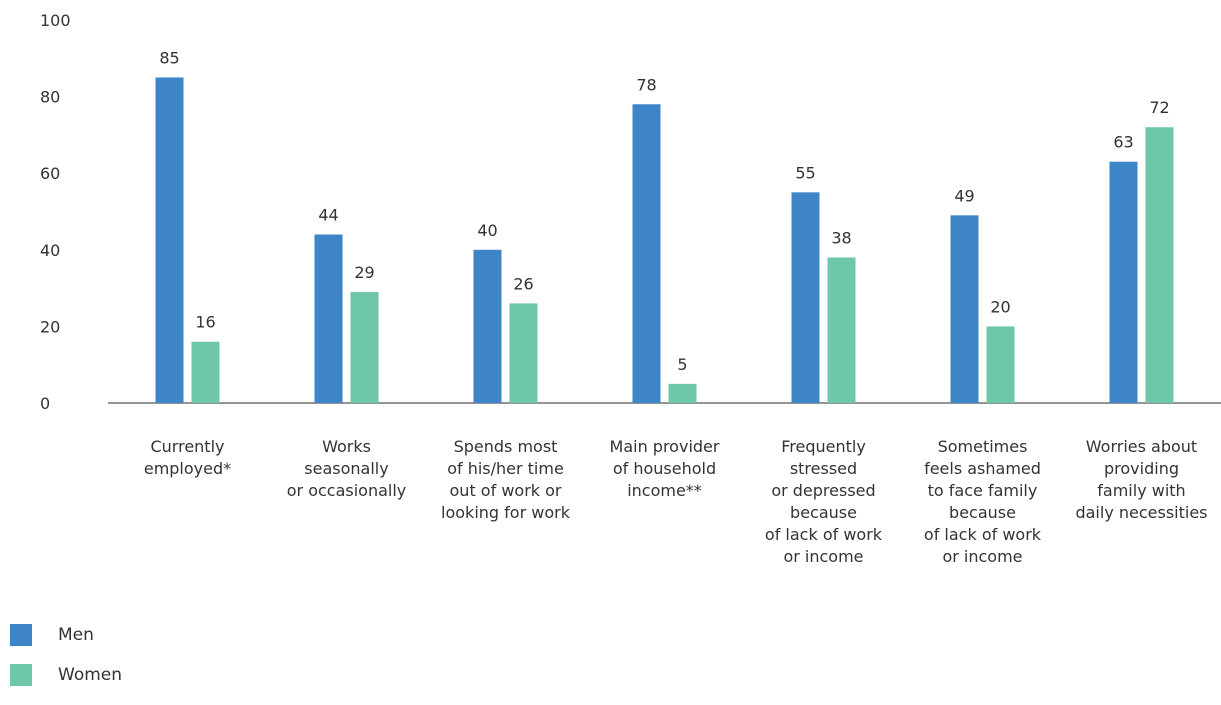 The width and height of the screenshot is (1221, 705). What do you see at coordinates (1000, 306) in the screenshot?
I see `value-label-women: 20` at bounding box center [1000, 306].